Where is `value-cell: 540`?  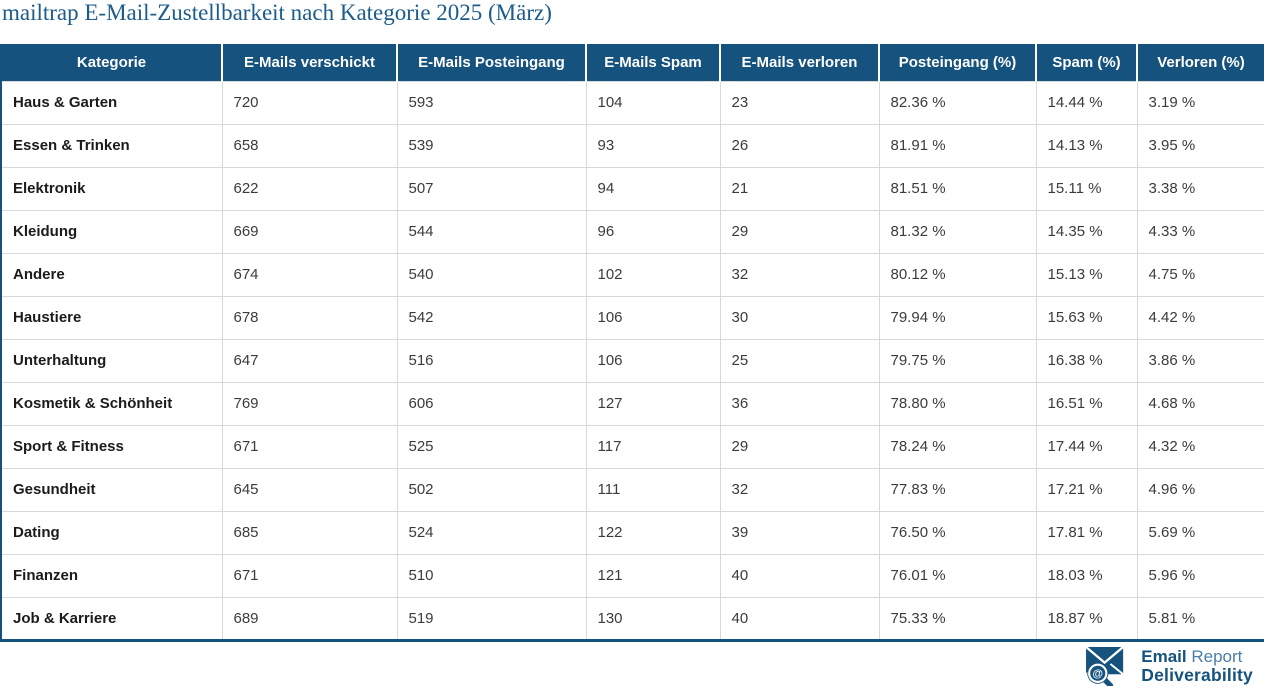 value-cell: 540 is located at coordinates (492, 274).